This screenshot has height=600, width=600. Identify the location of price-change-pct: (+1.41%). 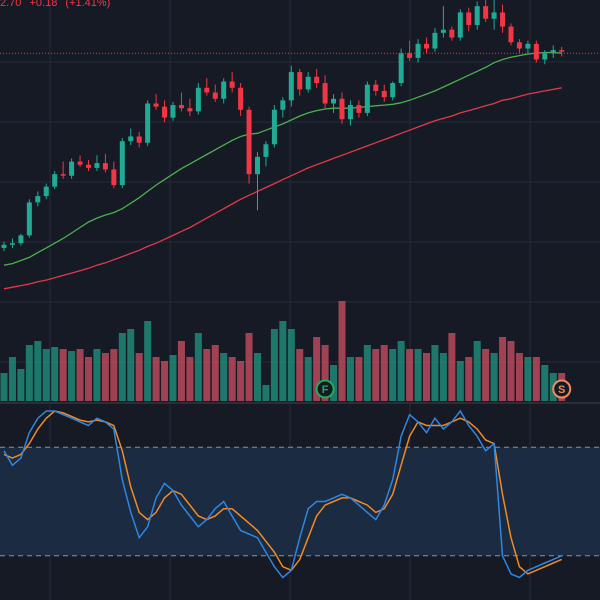
(88, 4).